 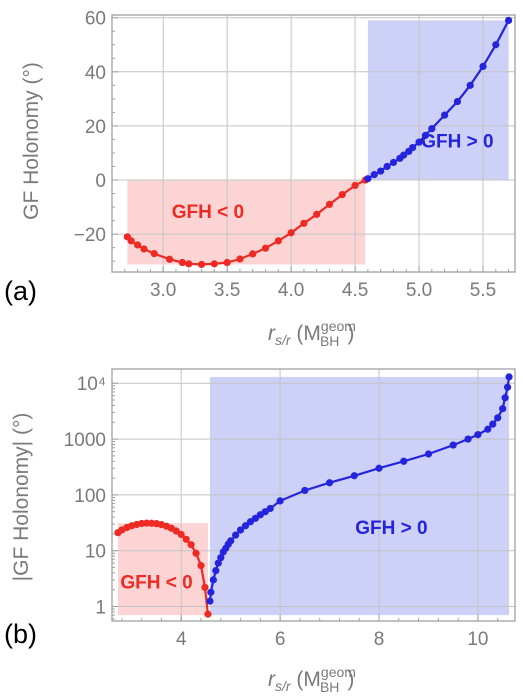 I want to click on panel-b-label: (b), so click(x=20, y=634).